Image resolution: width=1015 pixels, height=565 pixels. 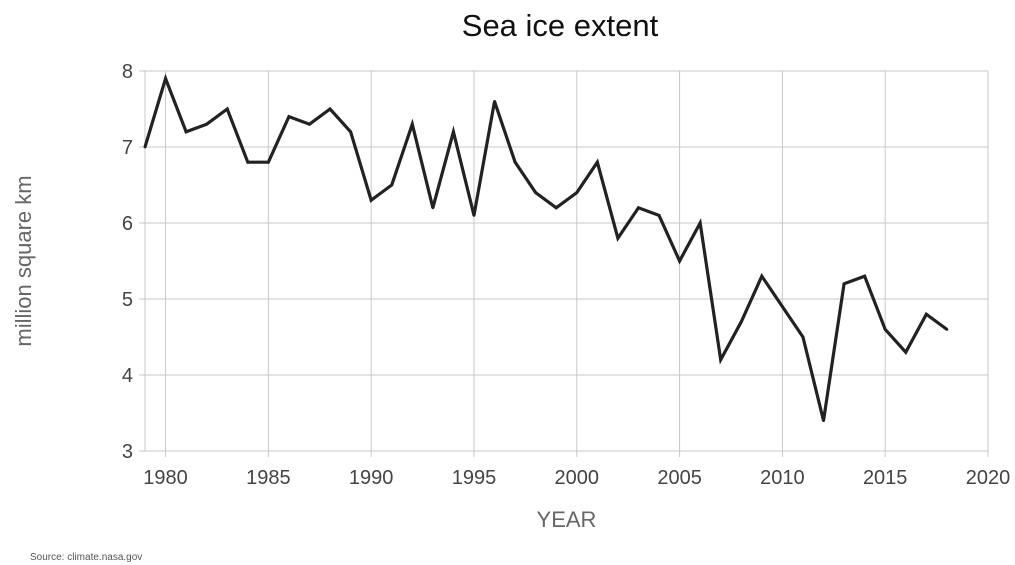 I want to click on y-tick-label: 5, so click(x=127, y=300).